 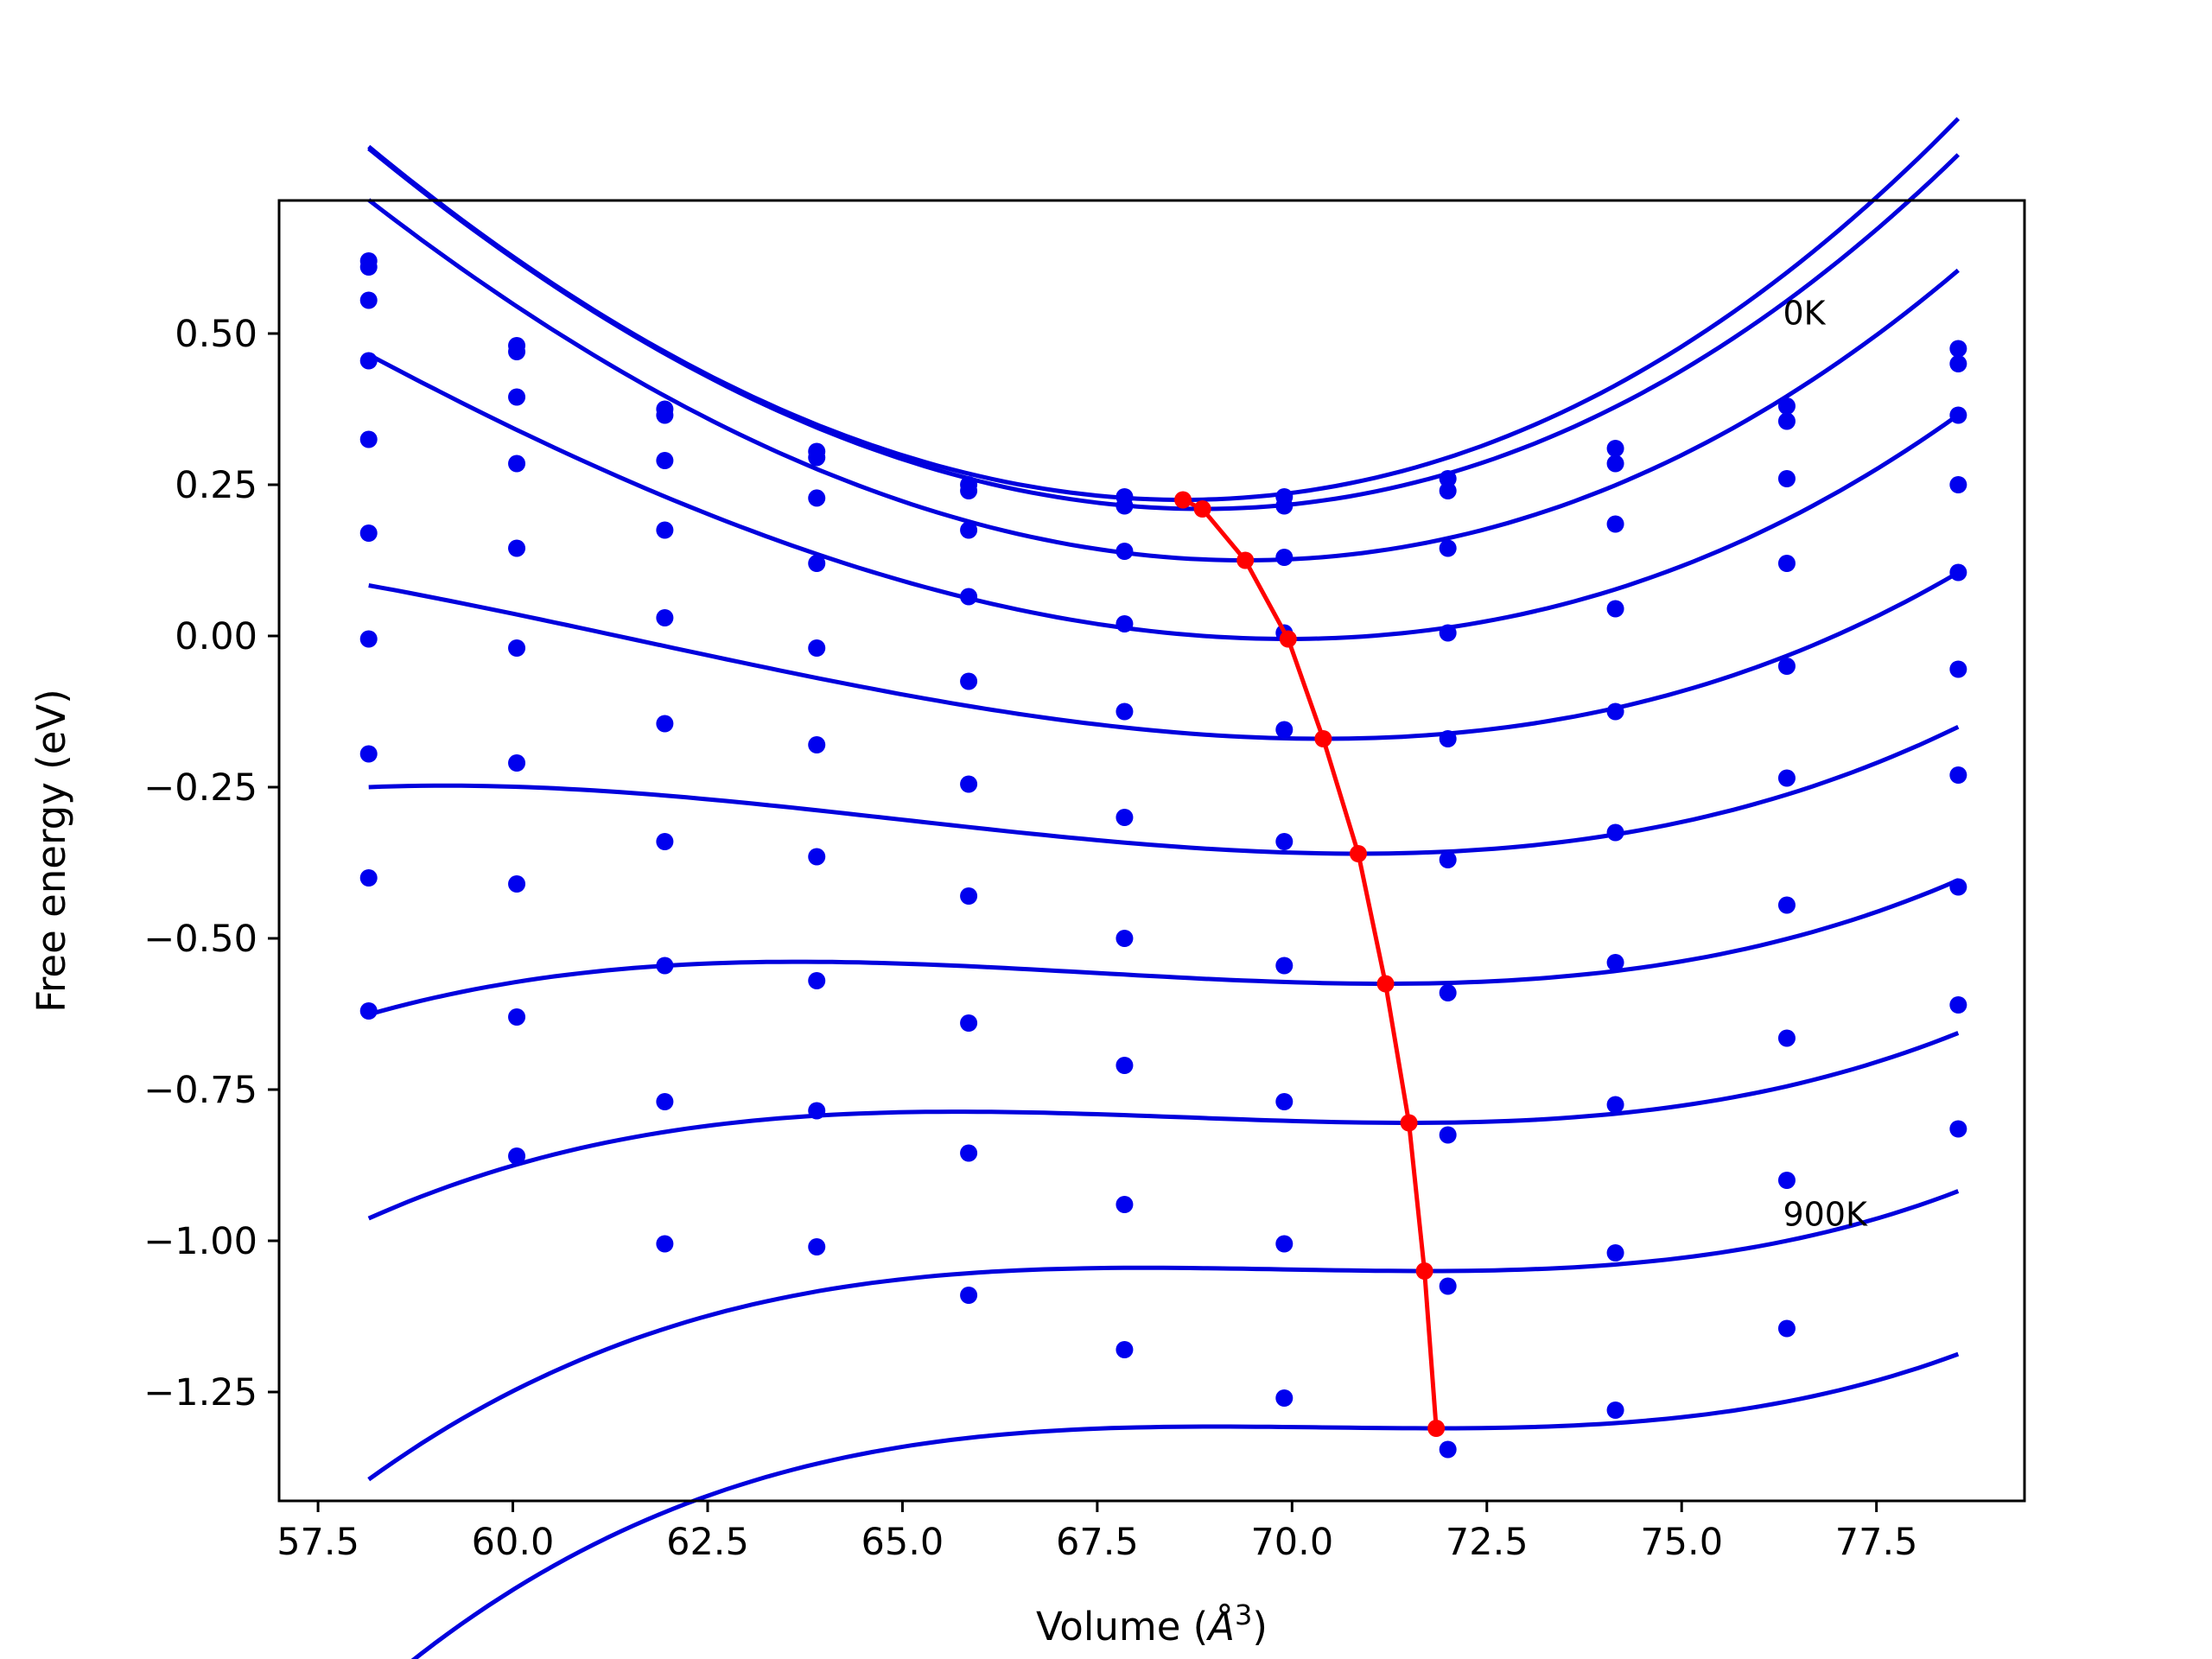 What do you see at coordinates (216, 334) in the screenshot?
I see `y-tick-label: 0.50` at bounding box center [216, 334].